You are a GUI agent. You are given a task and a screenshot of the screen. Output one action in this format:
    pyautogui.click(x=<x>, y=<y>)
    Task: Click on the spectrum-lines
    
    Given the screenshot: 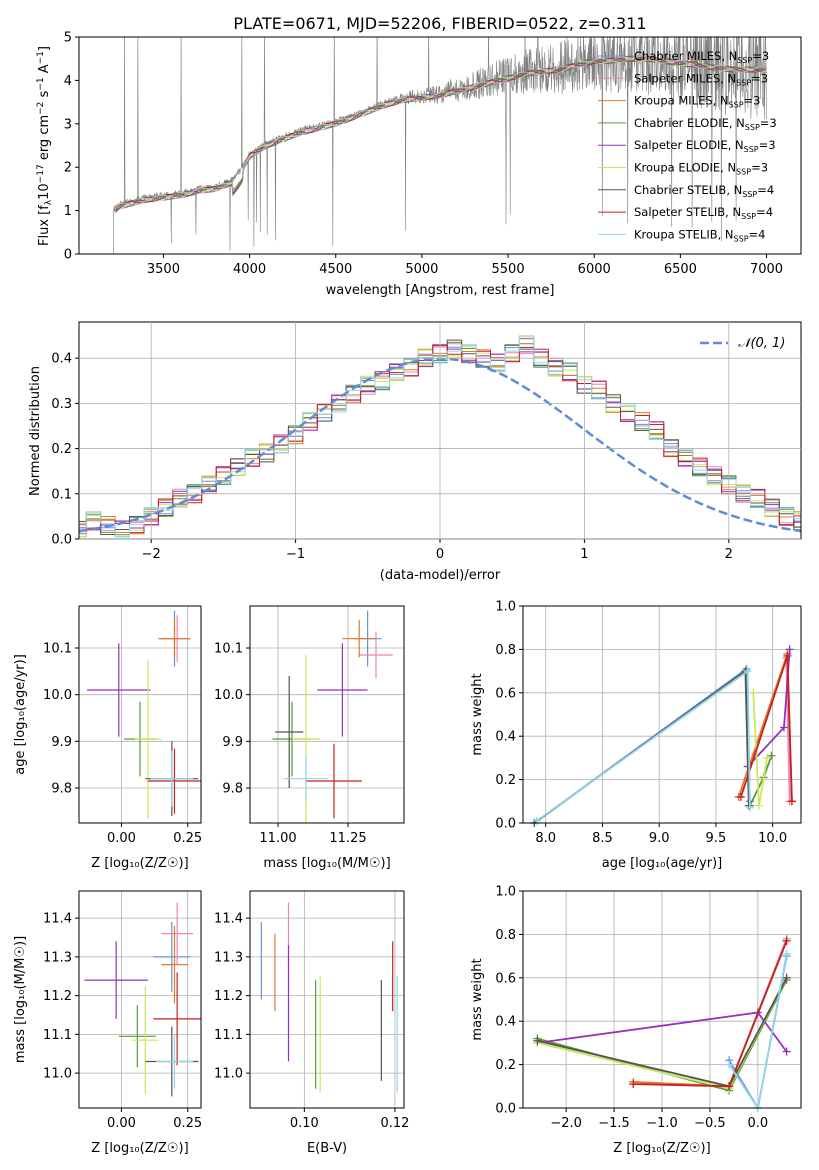 What is the action you would take?
    pyautogui.click(x=439, y=145)
    